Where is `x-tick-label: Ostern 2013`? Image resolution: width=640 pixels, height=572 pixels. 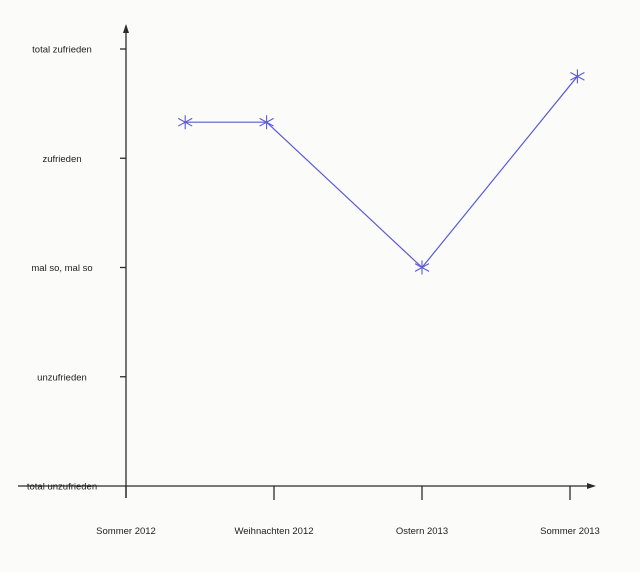
x-tick-label: Ostern 2013 is located at coordinates (422, 531).